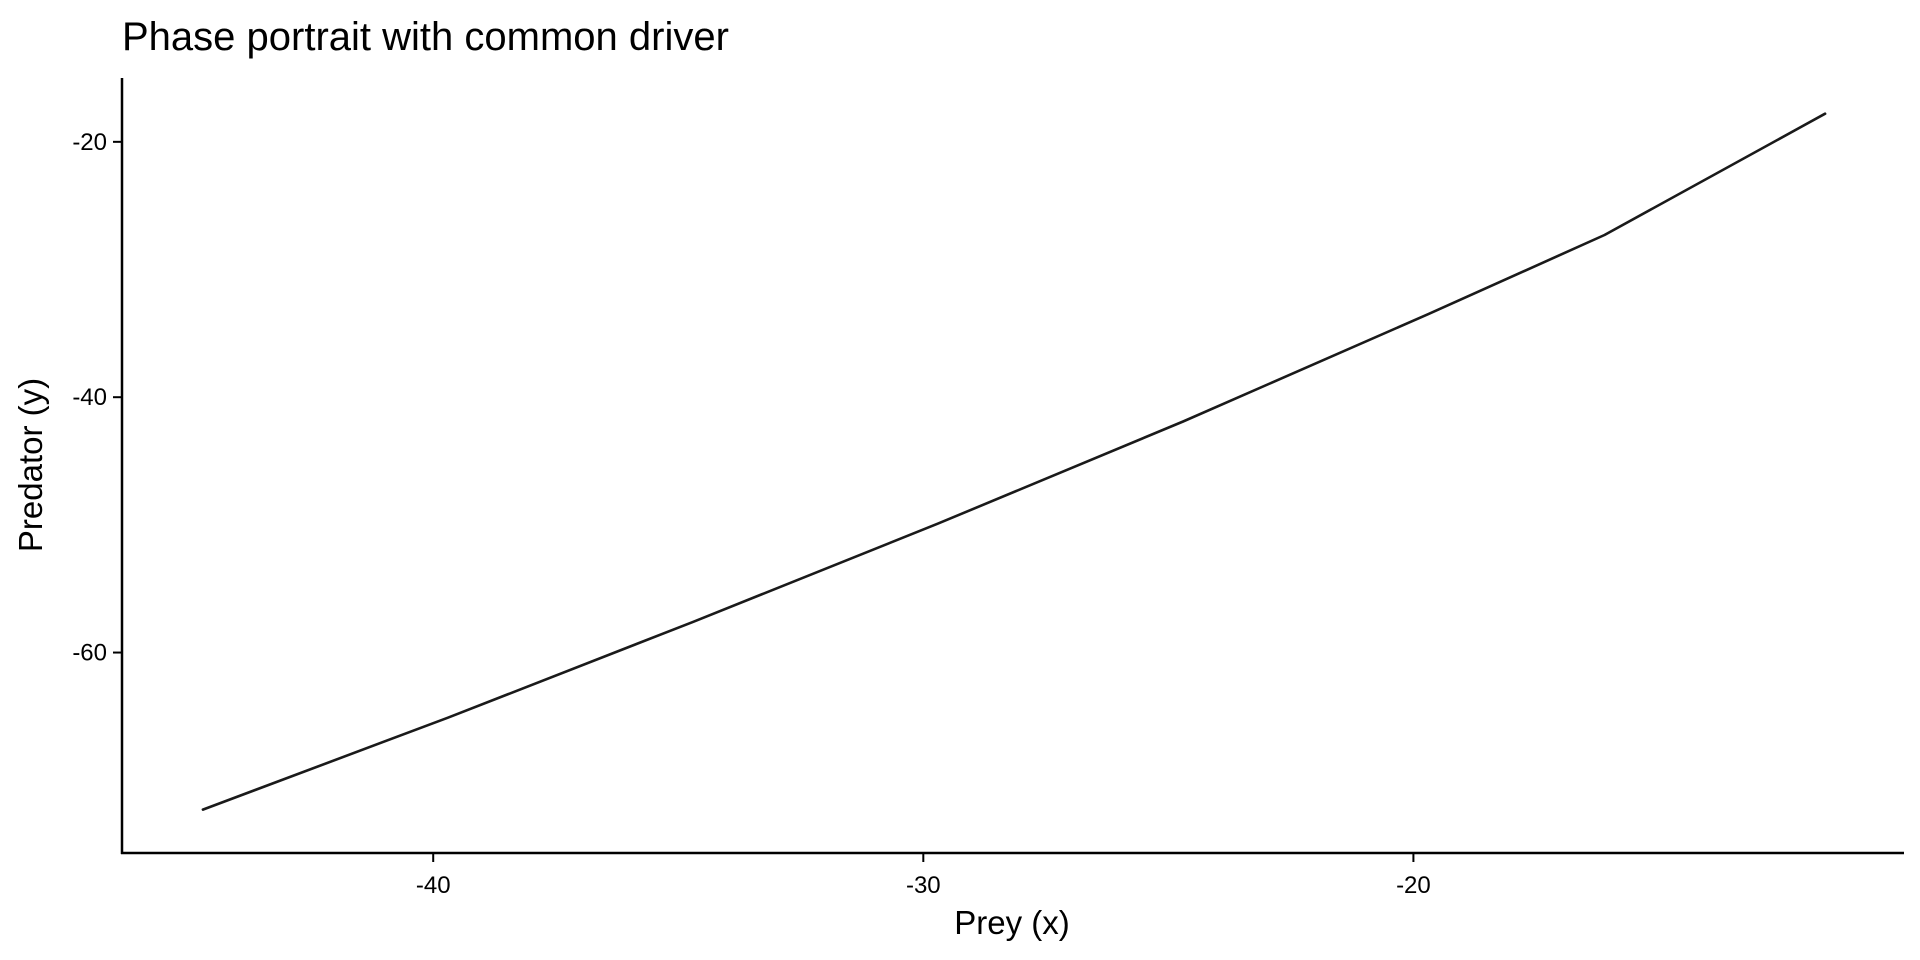 The width and height of the screenshot is (1920, 960). I want to click on x-tick-label: -30, so click(923, 885).